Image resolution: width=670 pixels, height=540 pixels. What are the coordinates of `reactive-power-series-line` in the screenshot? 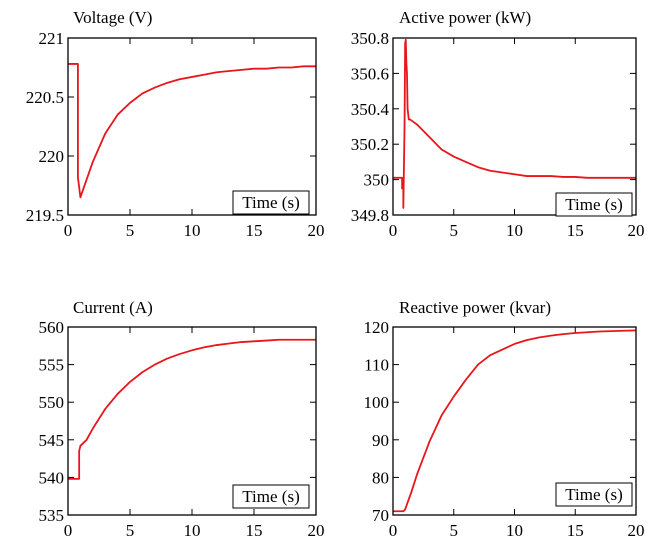 It's located at (515, 421).